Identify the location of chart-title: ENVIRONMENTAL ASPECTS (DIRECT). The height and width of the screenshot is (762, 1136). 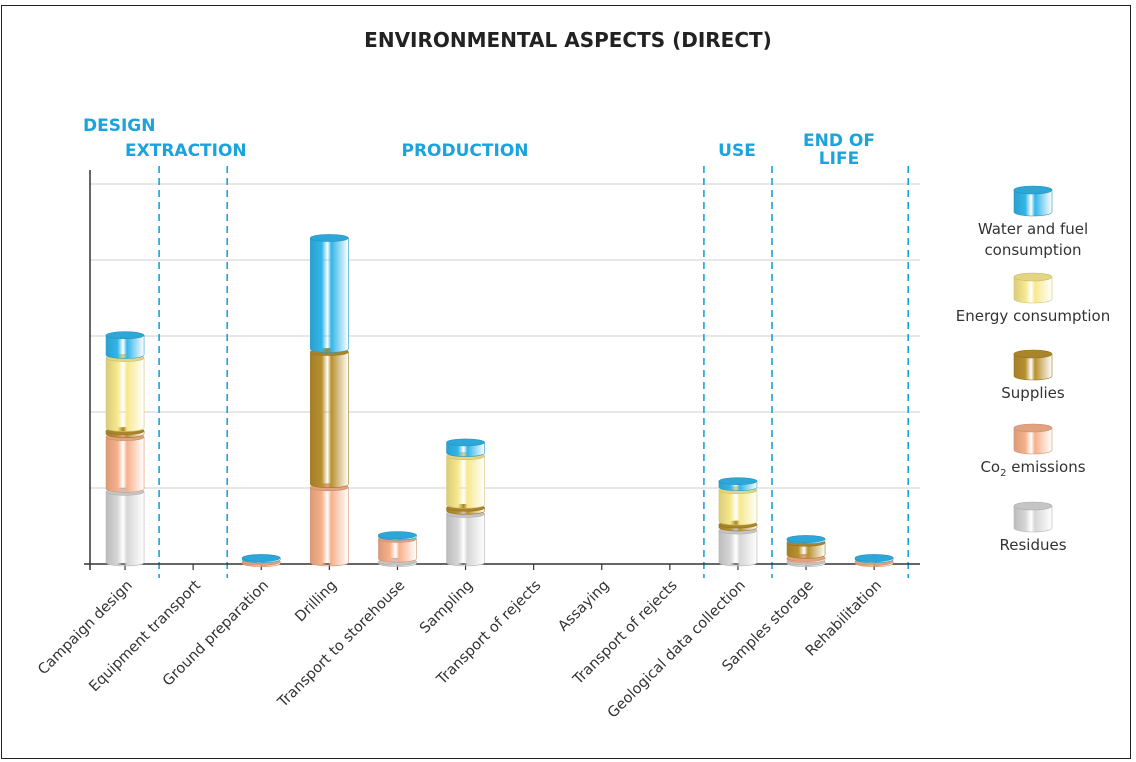
(568, 40).